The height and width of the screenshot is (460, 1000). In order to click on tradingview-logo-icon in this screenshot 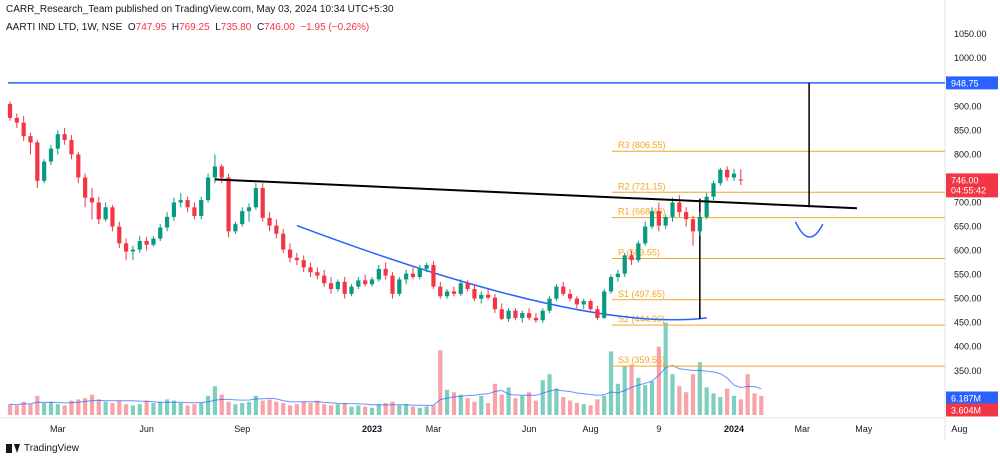, I will do `click(13, 448)`.